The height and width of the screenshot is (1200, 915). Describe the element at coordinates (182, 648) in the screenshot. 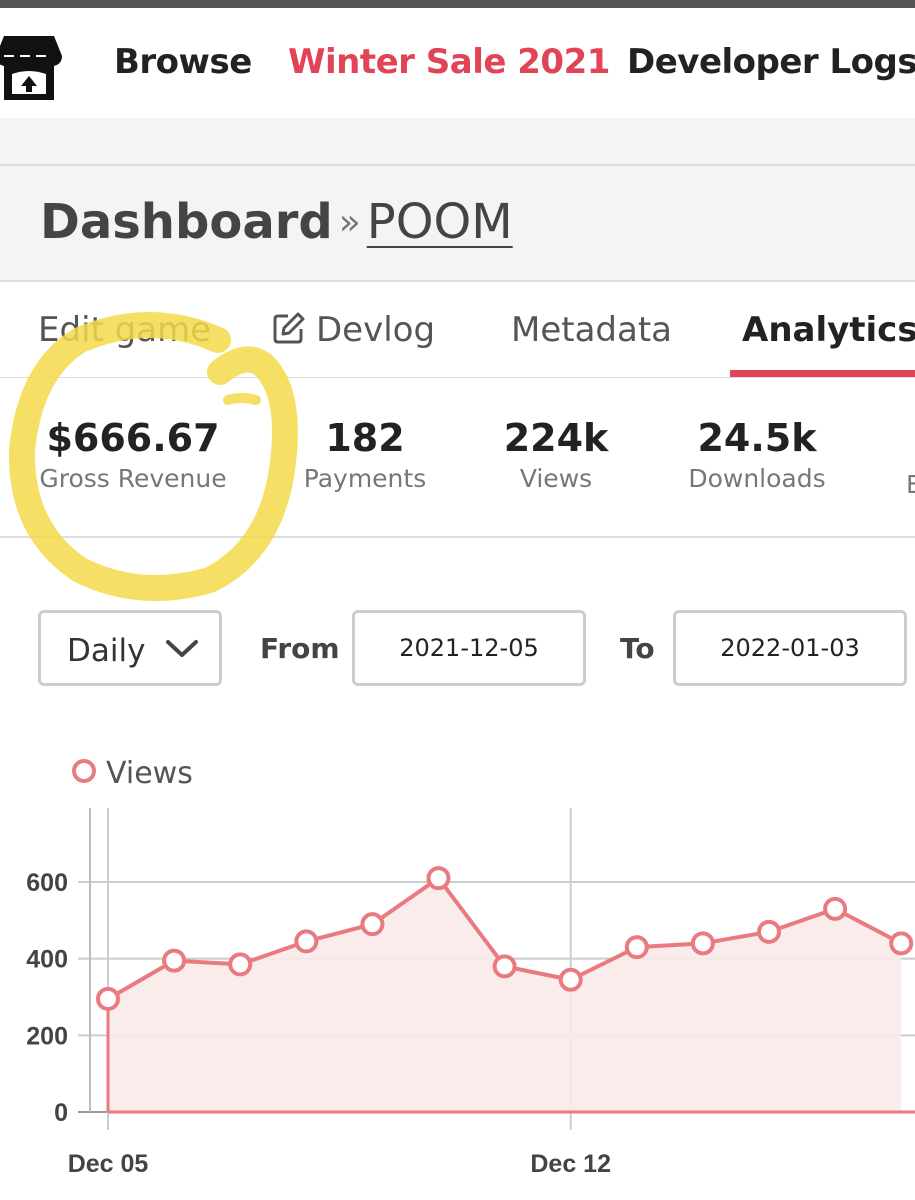

I see `chevron-down-icon` at that location.